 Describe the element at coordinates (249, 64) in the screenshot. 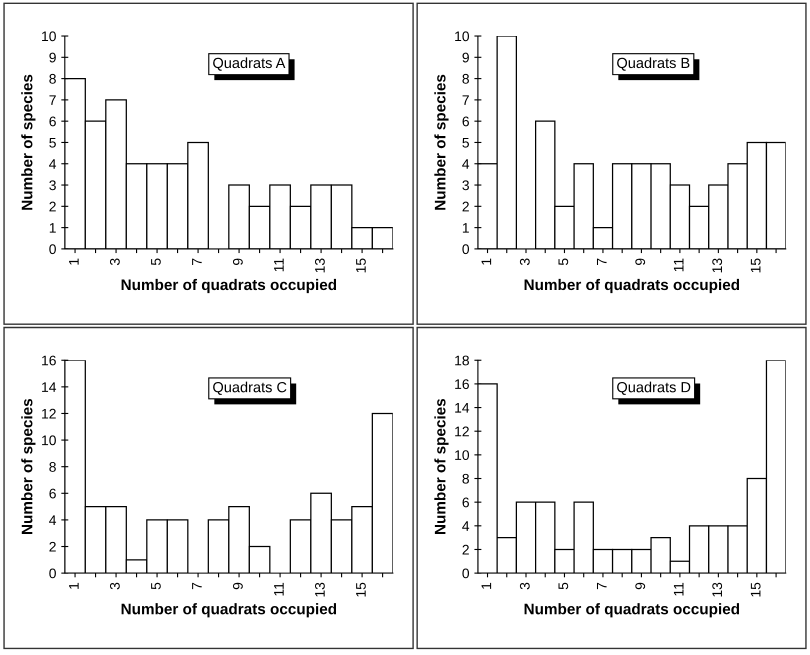

I see `annotation: Quadrats A` at that location.